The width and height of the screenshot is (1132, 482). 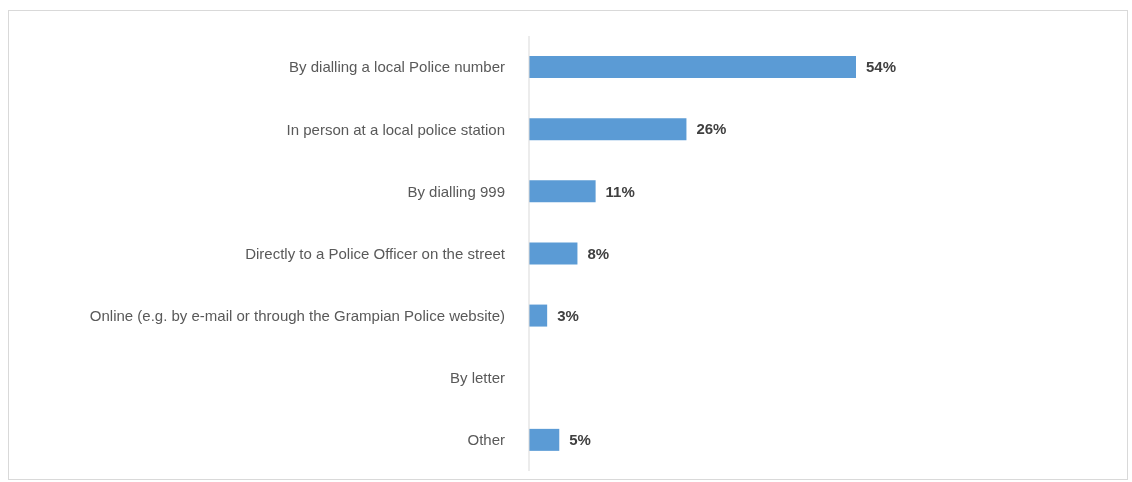 What do you see at coordinates (568, 315) in the screenshot?
I see `data-label: 3%` at bounding box center [568, 315].